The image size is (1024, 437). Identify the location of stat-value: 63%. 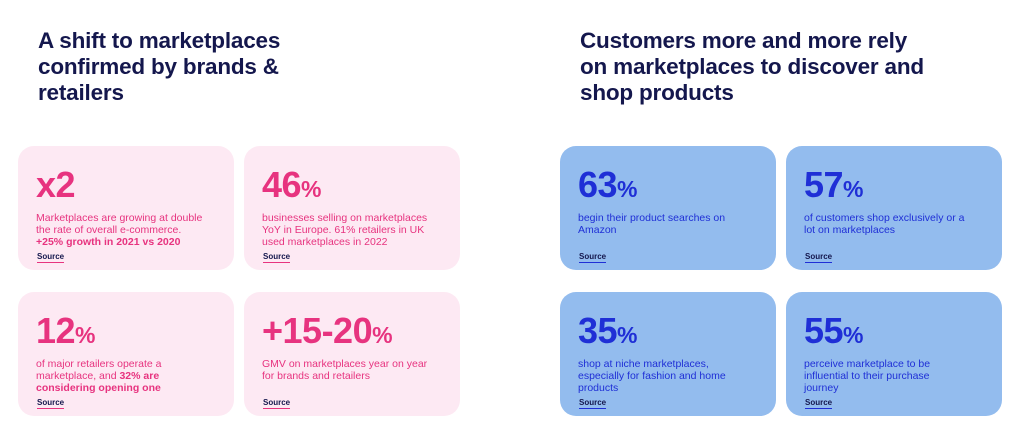
(608, 184).